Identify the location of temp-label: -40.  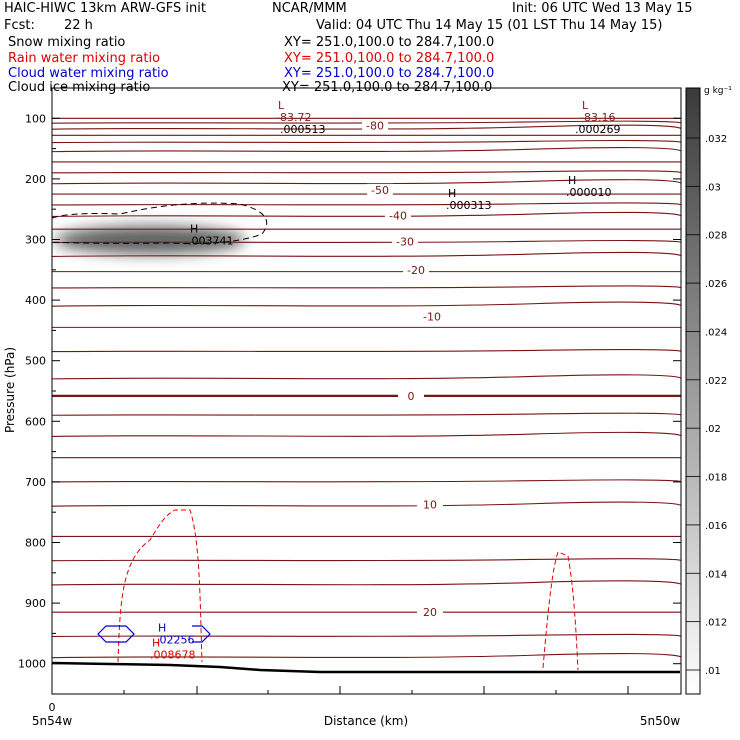
(398, 215).